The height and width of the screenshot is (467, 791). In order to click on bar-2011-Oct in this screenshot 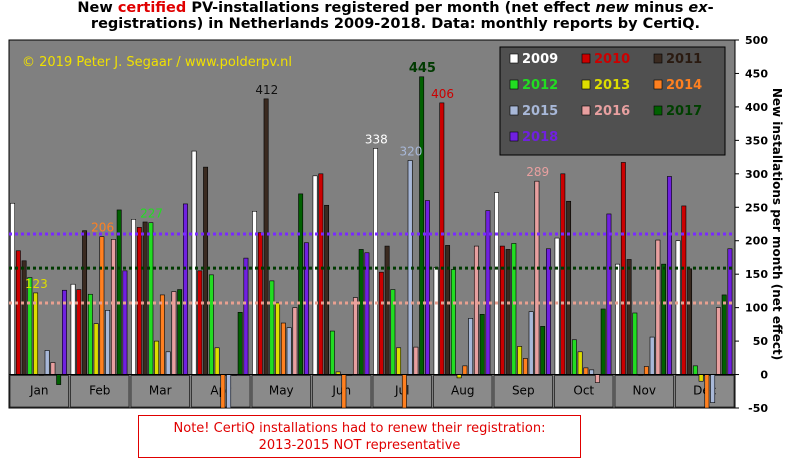, I will do `click(569, 287)`.